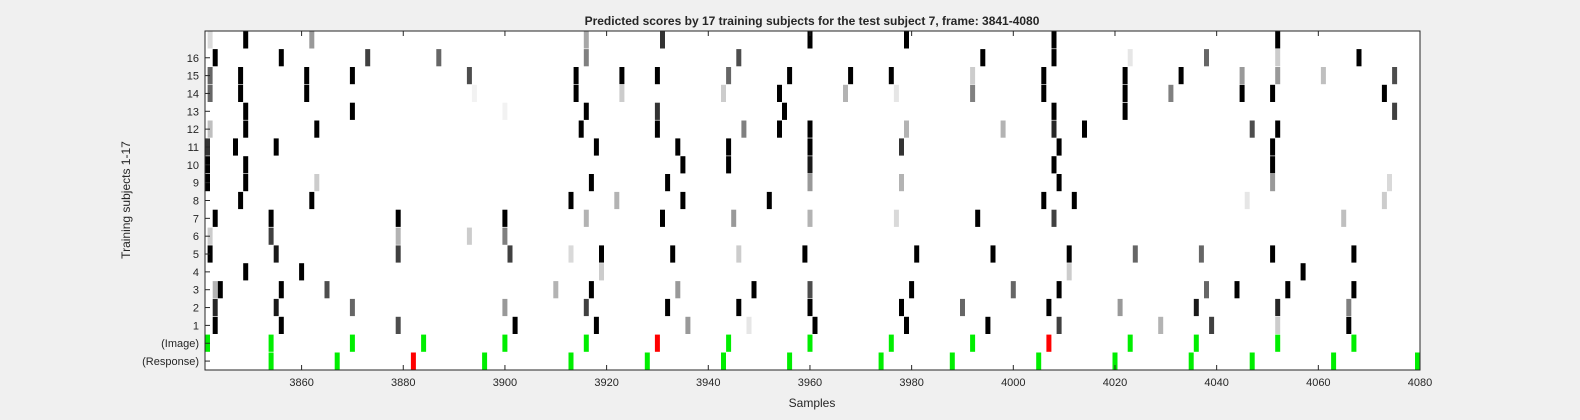 The image size is (1580, 420). I want to click on x-tick-label-3940: 3940, so click(708, 383).